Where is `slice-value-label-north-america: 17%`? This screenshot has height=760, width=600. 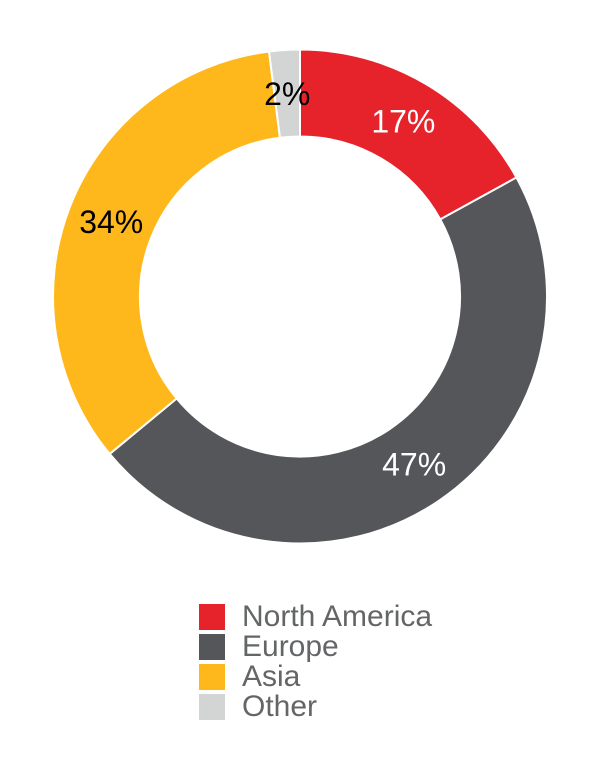 slice-value-label-north-america: 17% is located at coordinates (403, 122).